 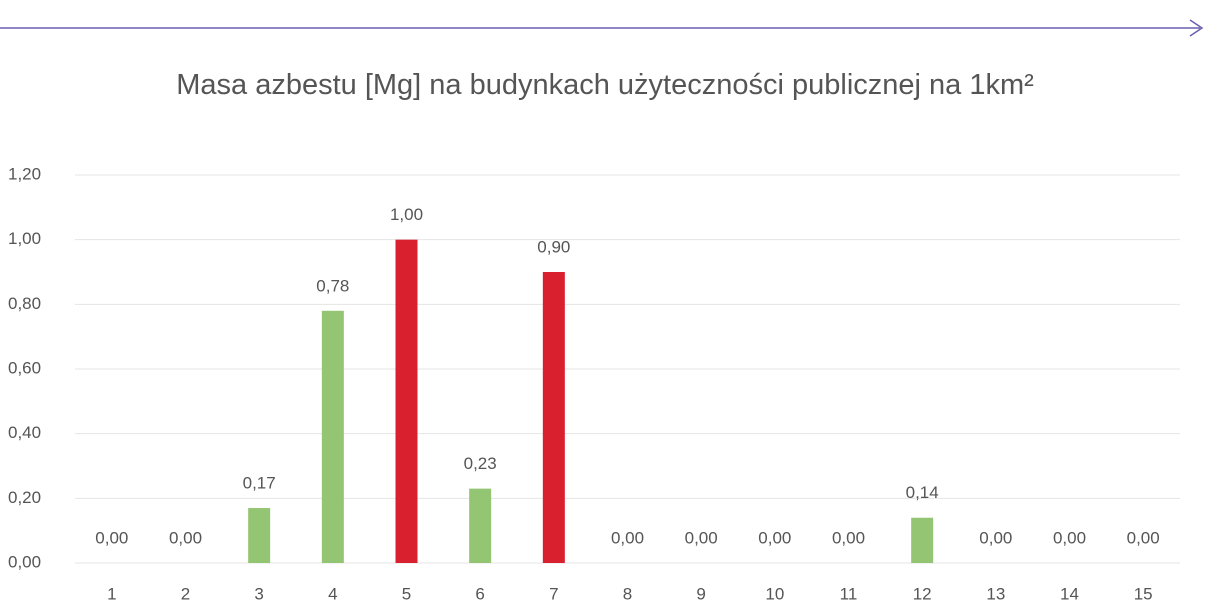 I want to click on value-label: 0,17, so click(x=259, y=483).